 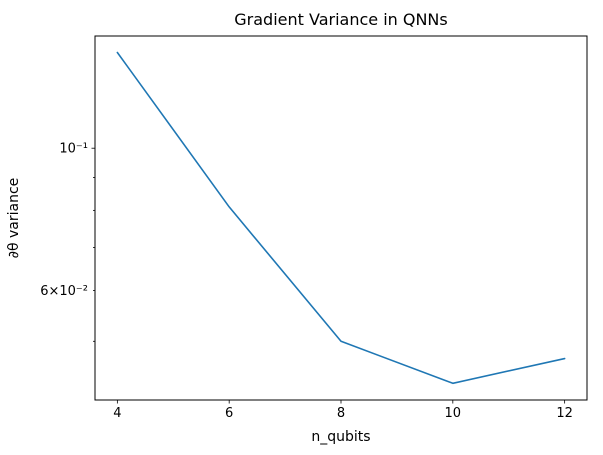 I want to click on x-tick-label: 4, so click(x=117, y=413).